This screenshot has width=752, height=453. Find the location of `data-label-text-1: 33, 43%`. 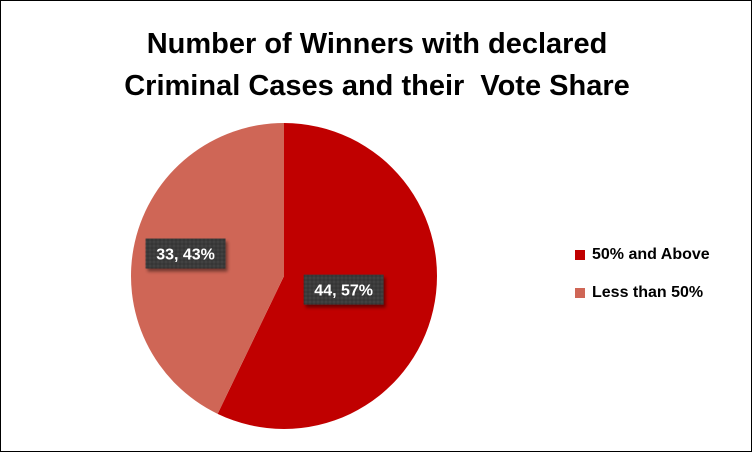

data-label-text-1: 33, 43% is located at coordinates (185, 255).